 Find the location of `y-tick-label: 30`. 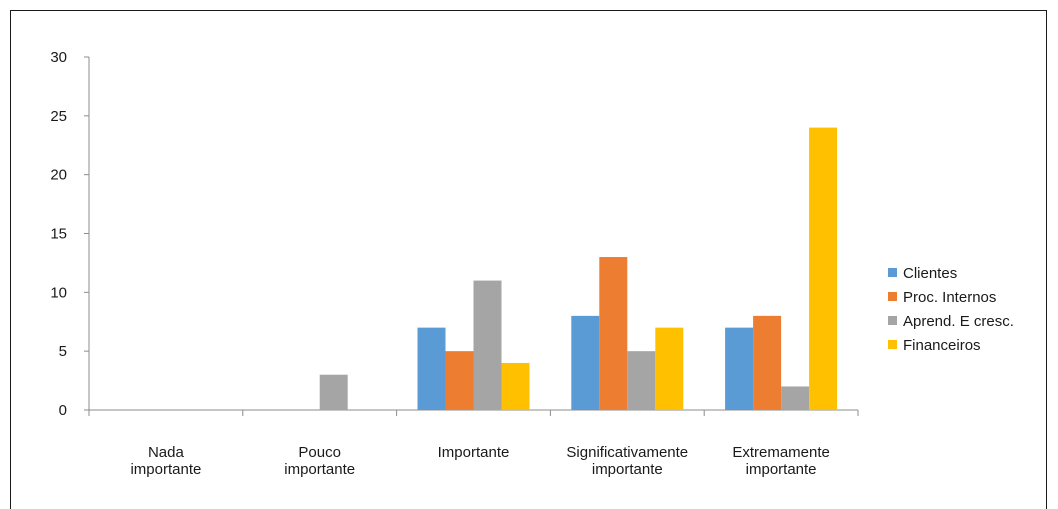

y-tick-label: 30 is located at coordinates (58, 57).